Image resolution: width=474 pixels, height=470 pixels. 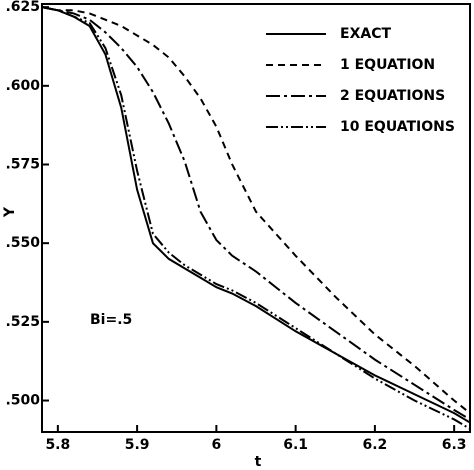 What do you see at coordinates (22, 243) in the screenshot?
I see `y-tick-label: .550` at bounding box center [22, 243].